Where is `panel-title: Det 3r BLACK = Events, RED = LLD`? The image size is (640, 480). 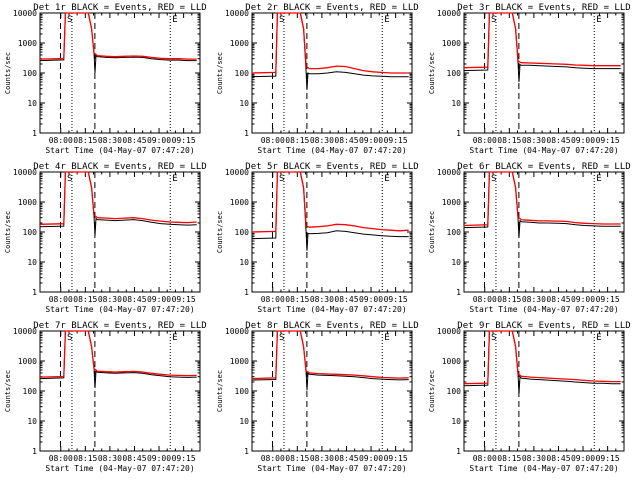
panel-title: Det 3r BLACK = Events, RED = LLD is located at coordinates (543, 8).